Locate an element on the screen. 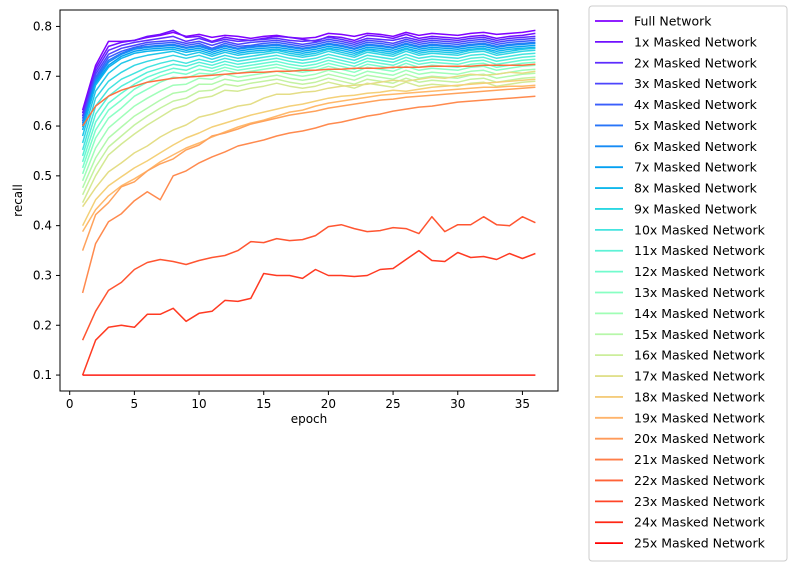 The width and height of the screenshot is (795, 568). legend-label: 23x Masked Network is located at coordinates (700, 501).